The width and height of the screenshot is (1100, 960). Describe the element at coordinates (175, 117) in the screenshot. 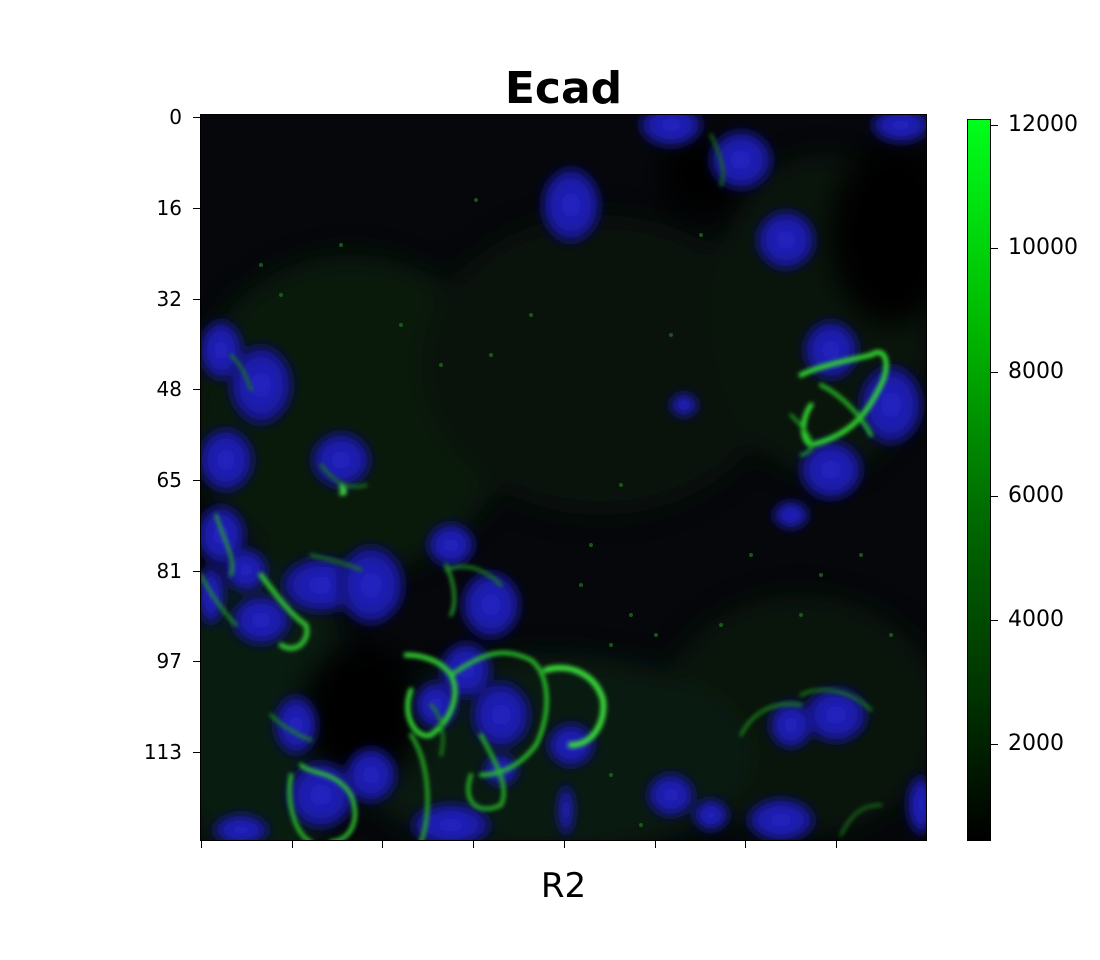

I see `y-tick-label: 0` at that location.